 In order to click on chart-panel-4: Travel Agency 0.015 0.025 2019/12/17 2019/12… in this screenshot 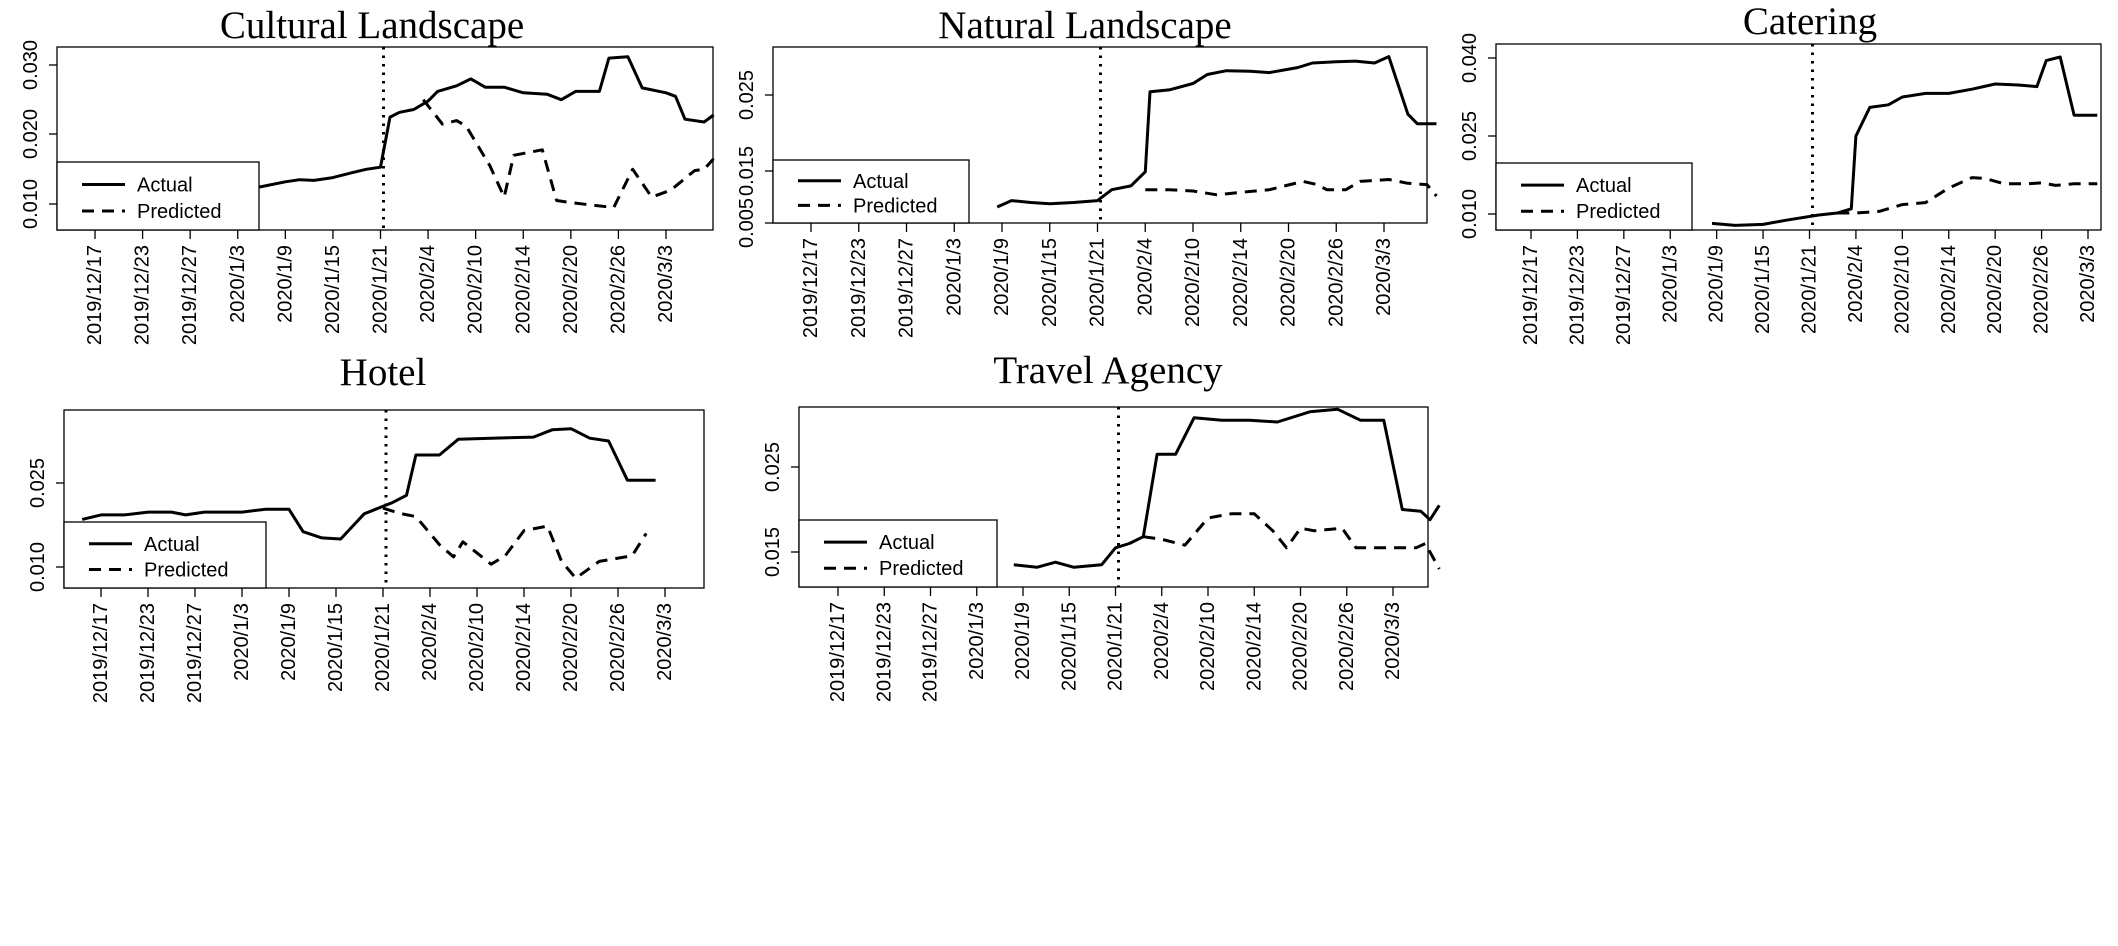, I will do `click(1101, 525)`.